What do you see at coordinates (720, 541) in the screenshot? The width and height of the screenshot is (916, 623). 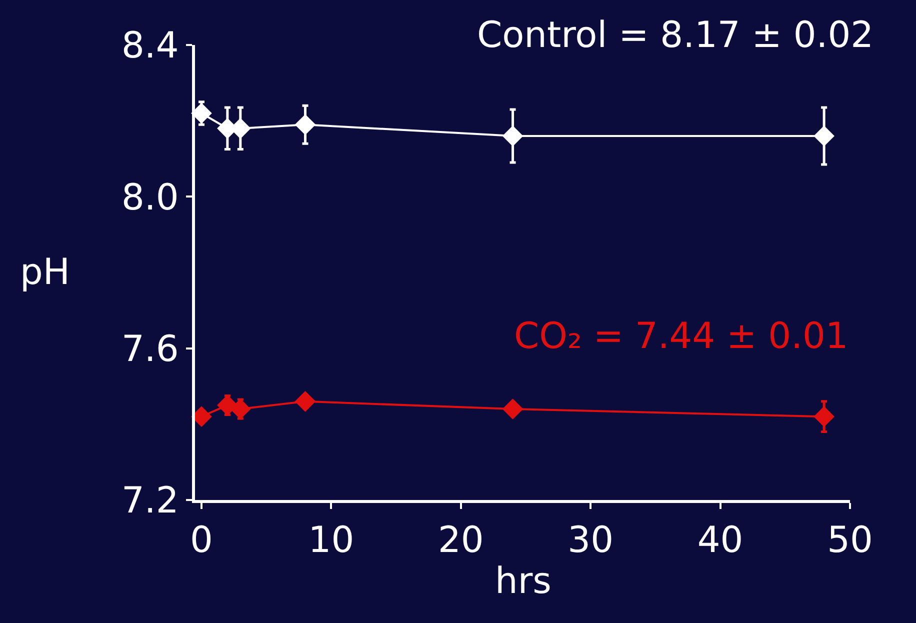 I see `x-tick-label: 40` at bounding box center [720, 541].